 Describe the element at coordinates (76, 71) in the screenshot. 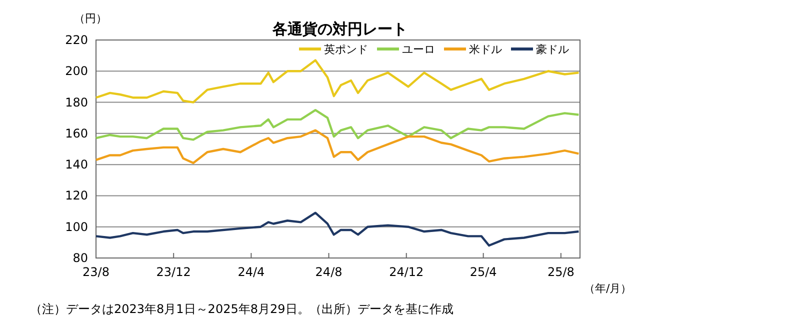

I see `y-tick-label: 200` at that location.